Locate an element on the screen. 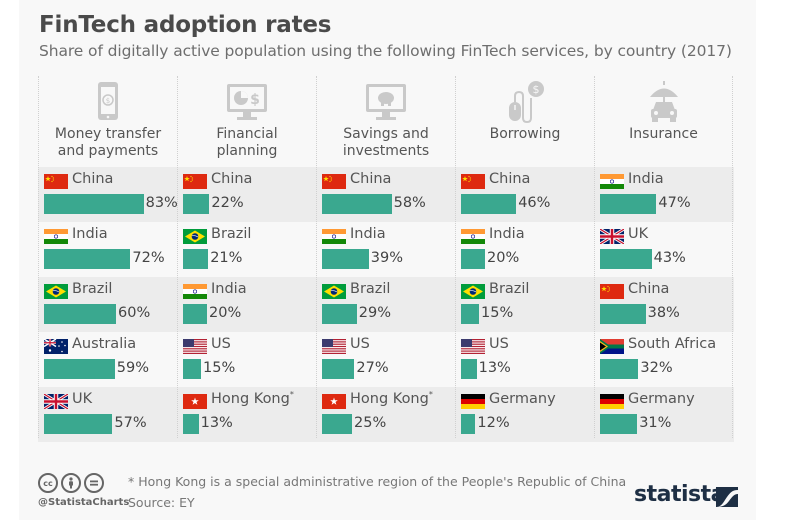  country-label: Australia is located at coordinates (104, 344).